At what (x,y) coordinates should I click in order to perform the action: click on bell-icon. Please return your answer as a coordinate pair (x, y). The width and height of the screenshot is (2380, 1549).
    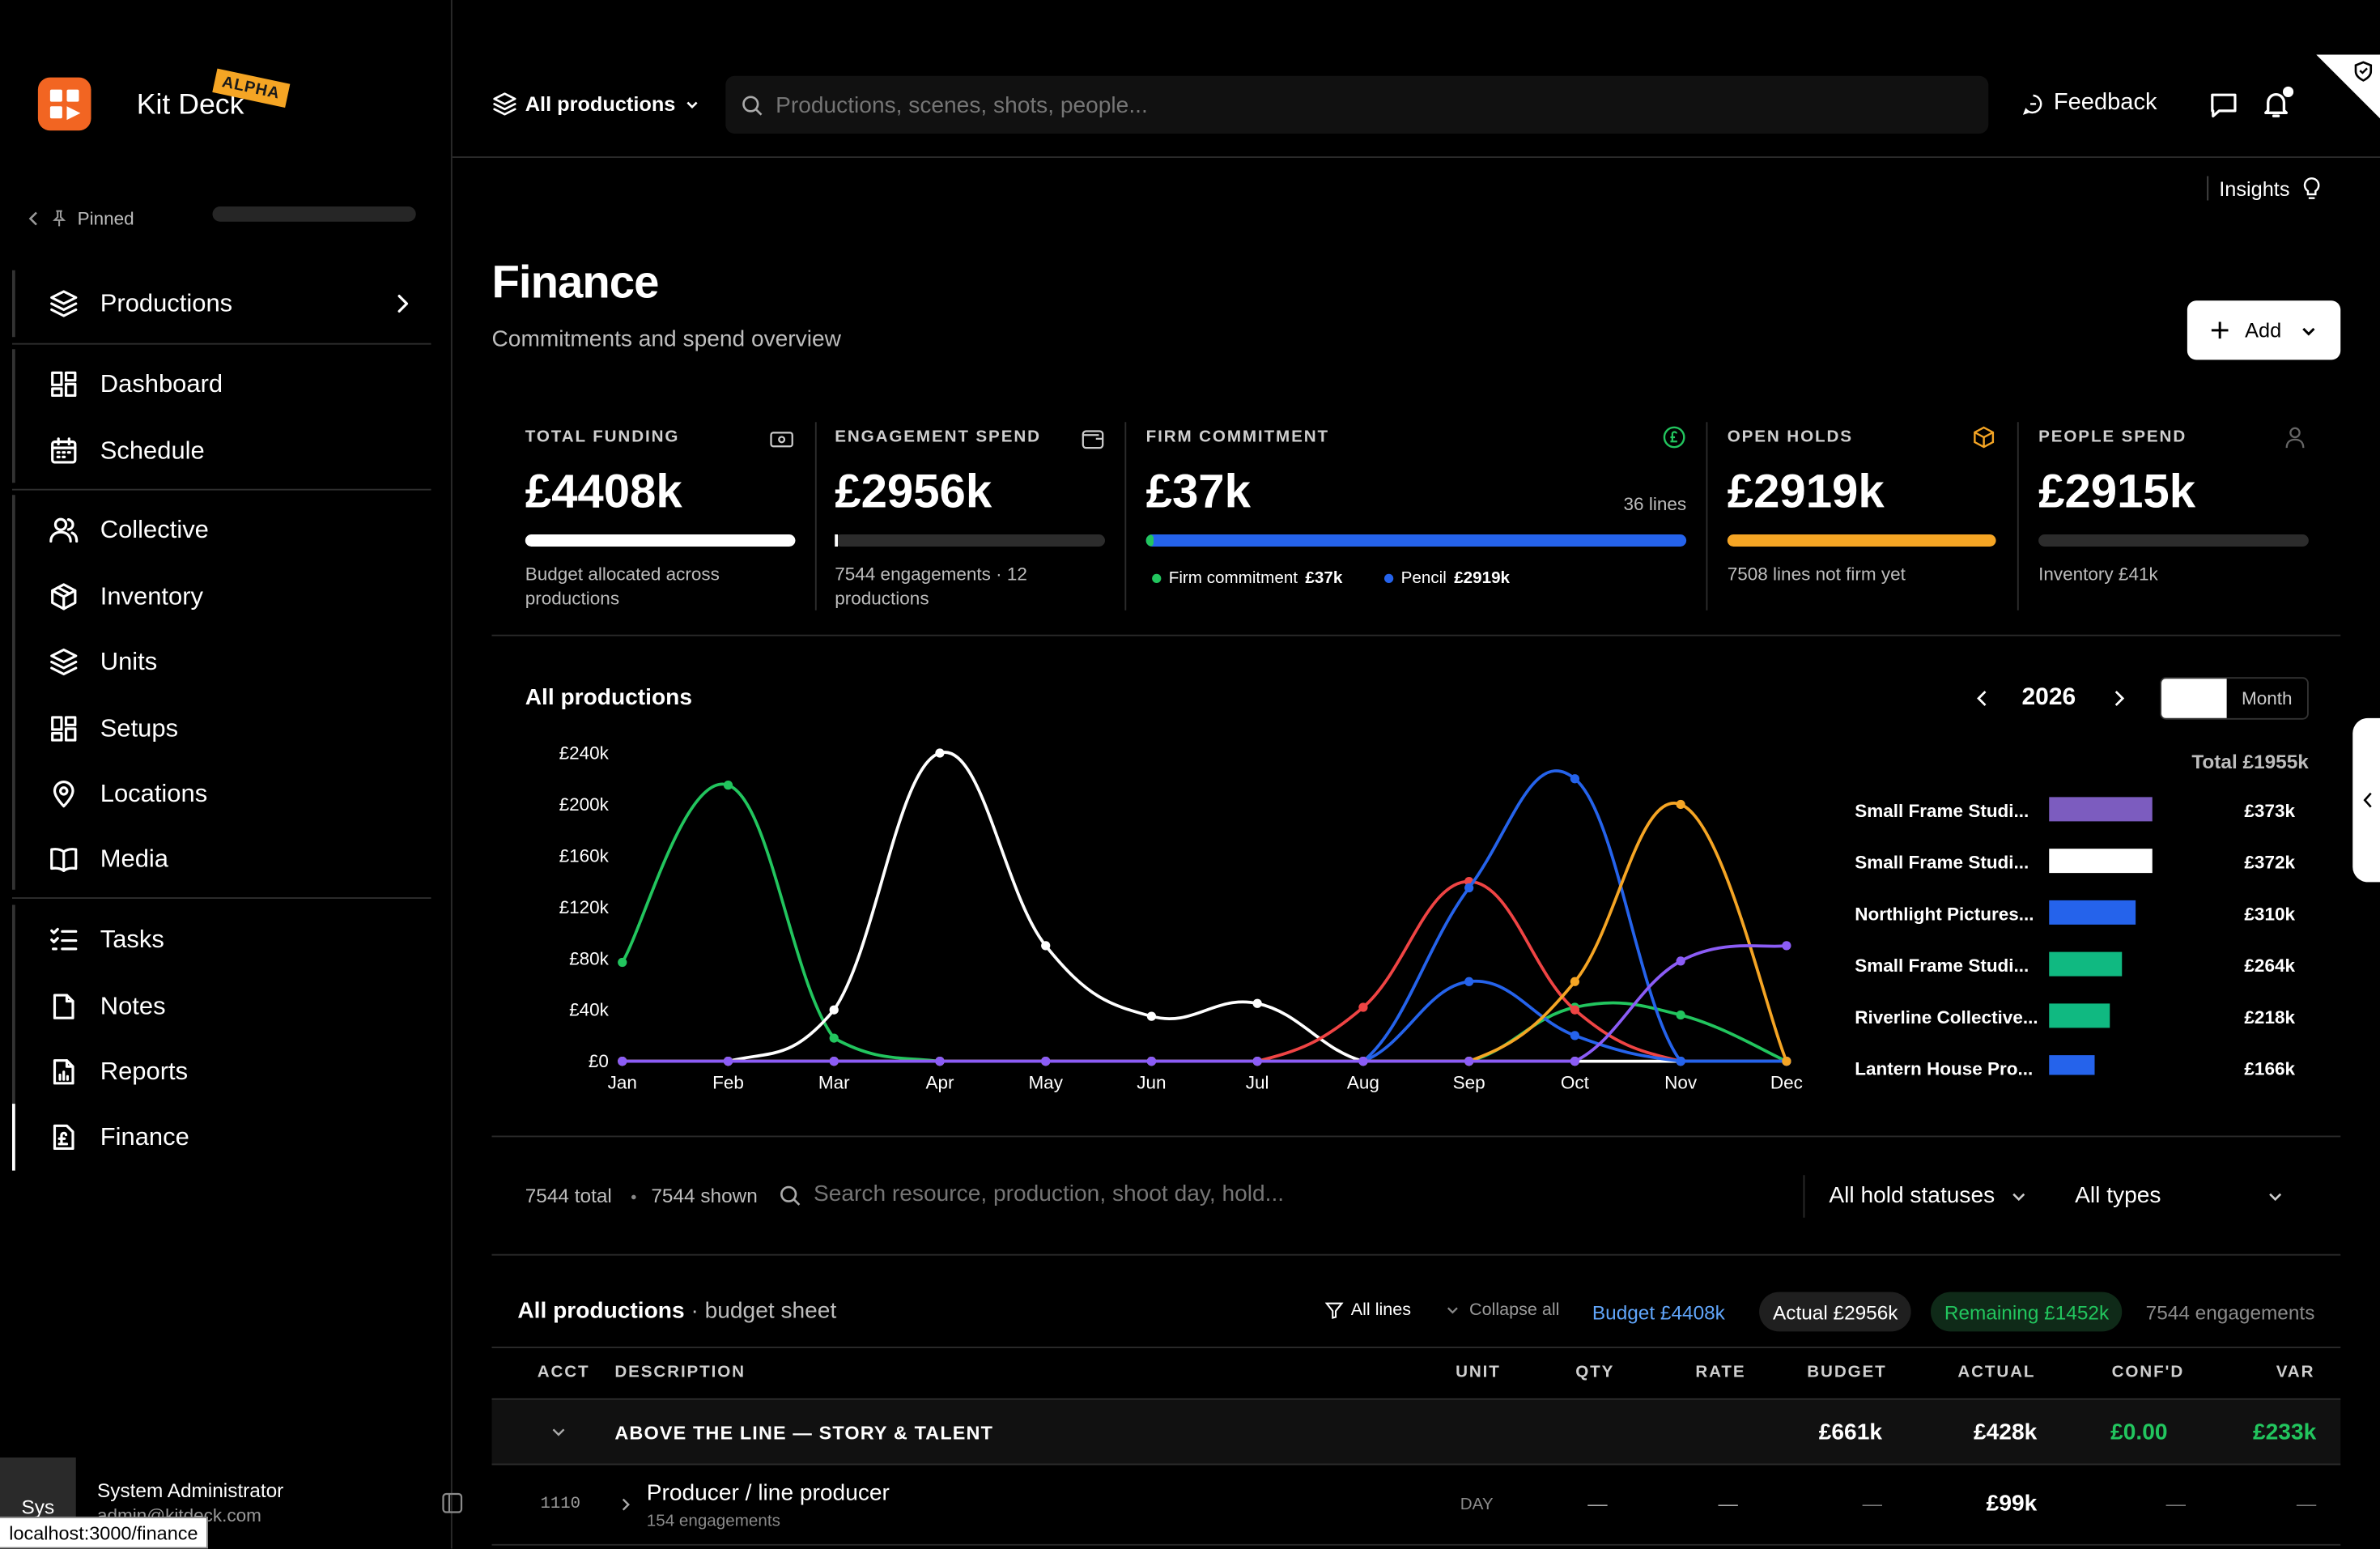
    Looking at the image, I should click on (2276, 104).